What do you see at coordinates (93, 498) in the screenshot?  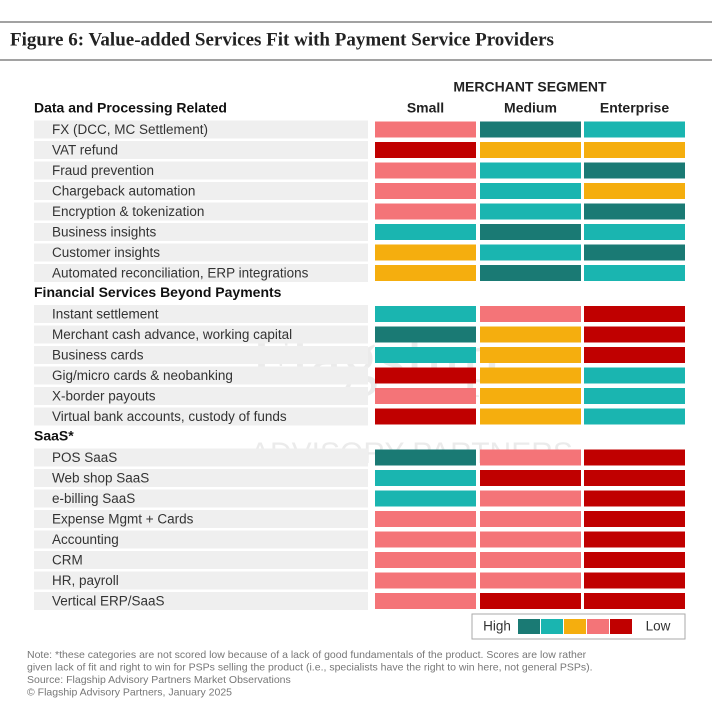 I see `row-label: e-billing SaaS` at bounding box center [93, 498].